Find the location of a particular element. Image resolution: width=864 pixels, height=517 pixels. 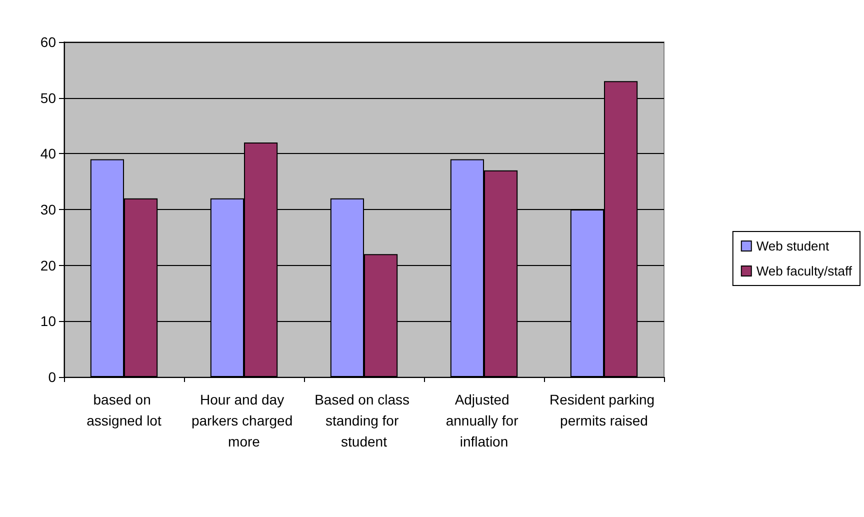

y-tick-label: 50 is located at coordinates (48, 98).